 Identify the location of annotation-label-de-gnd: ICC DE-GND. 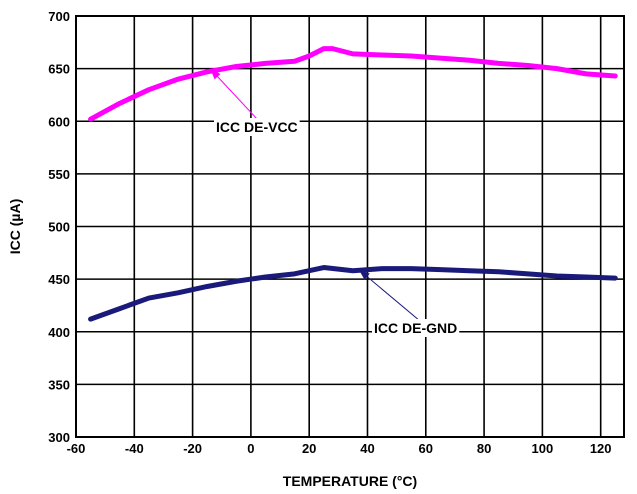
(415, 328).